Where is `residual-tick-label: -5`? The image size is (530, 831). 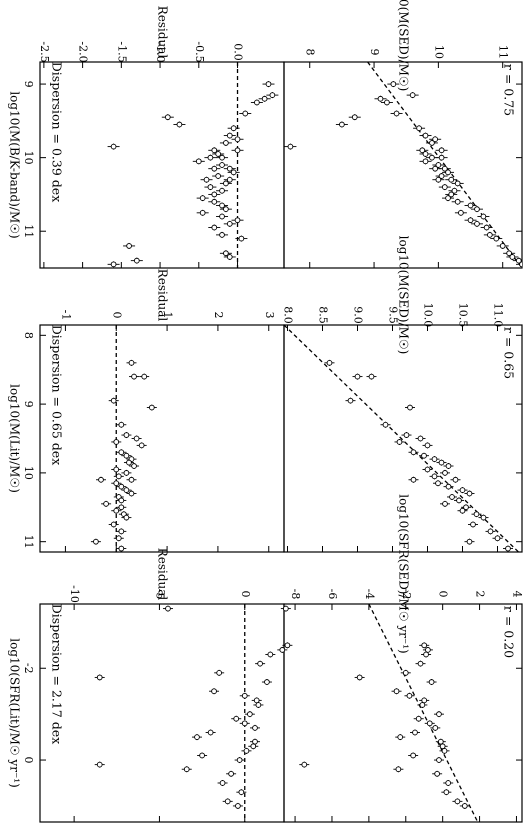 residual-tick-label: -5 is located at coordinates (159, 594).